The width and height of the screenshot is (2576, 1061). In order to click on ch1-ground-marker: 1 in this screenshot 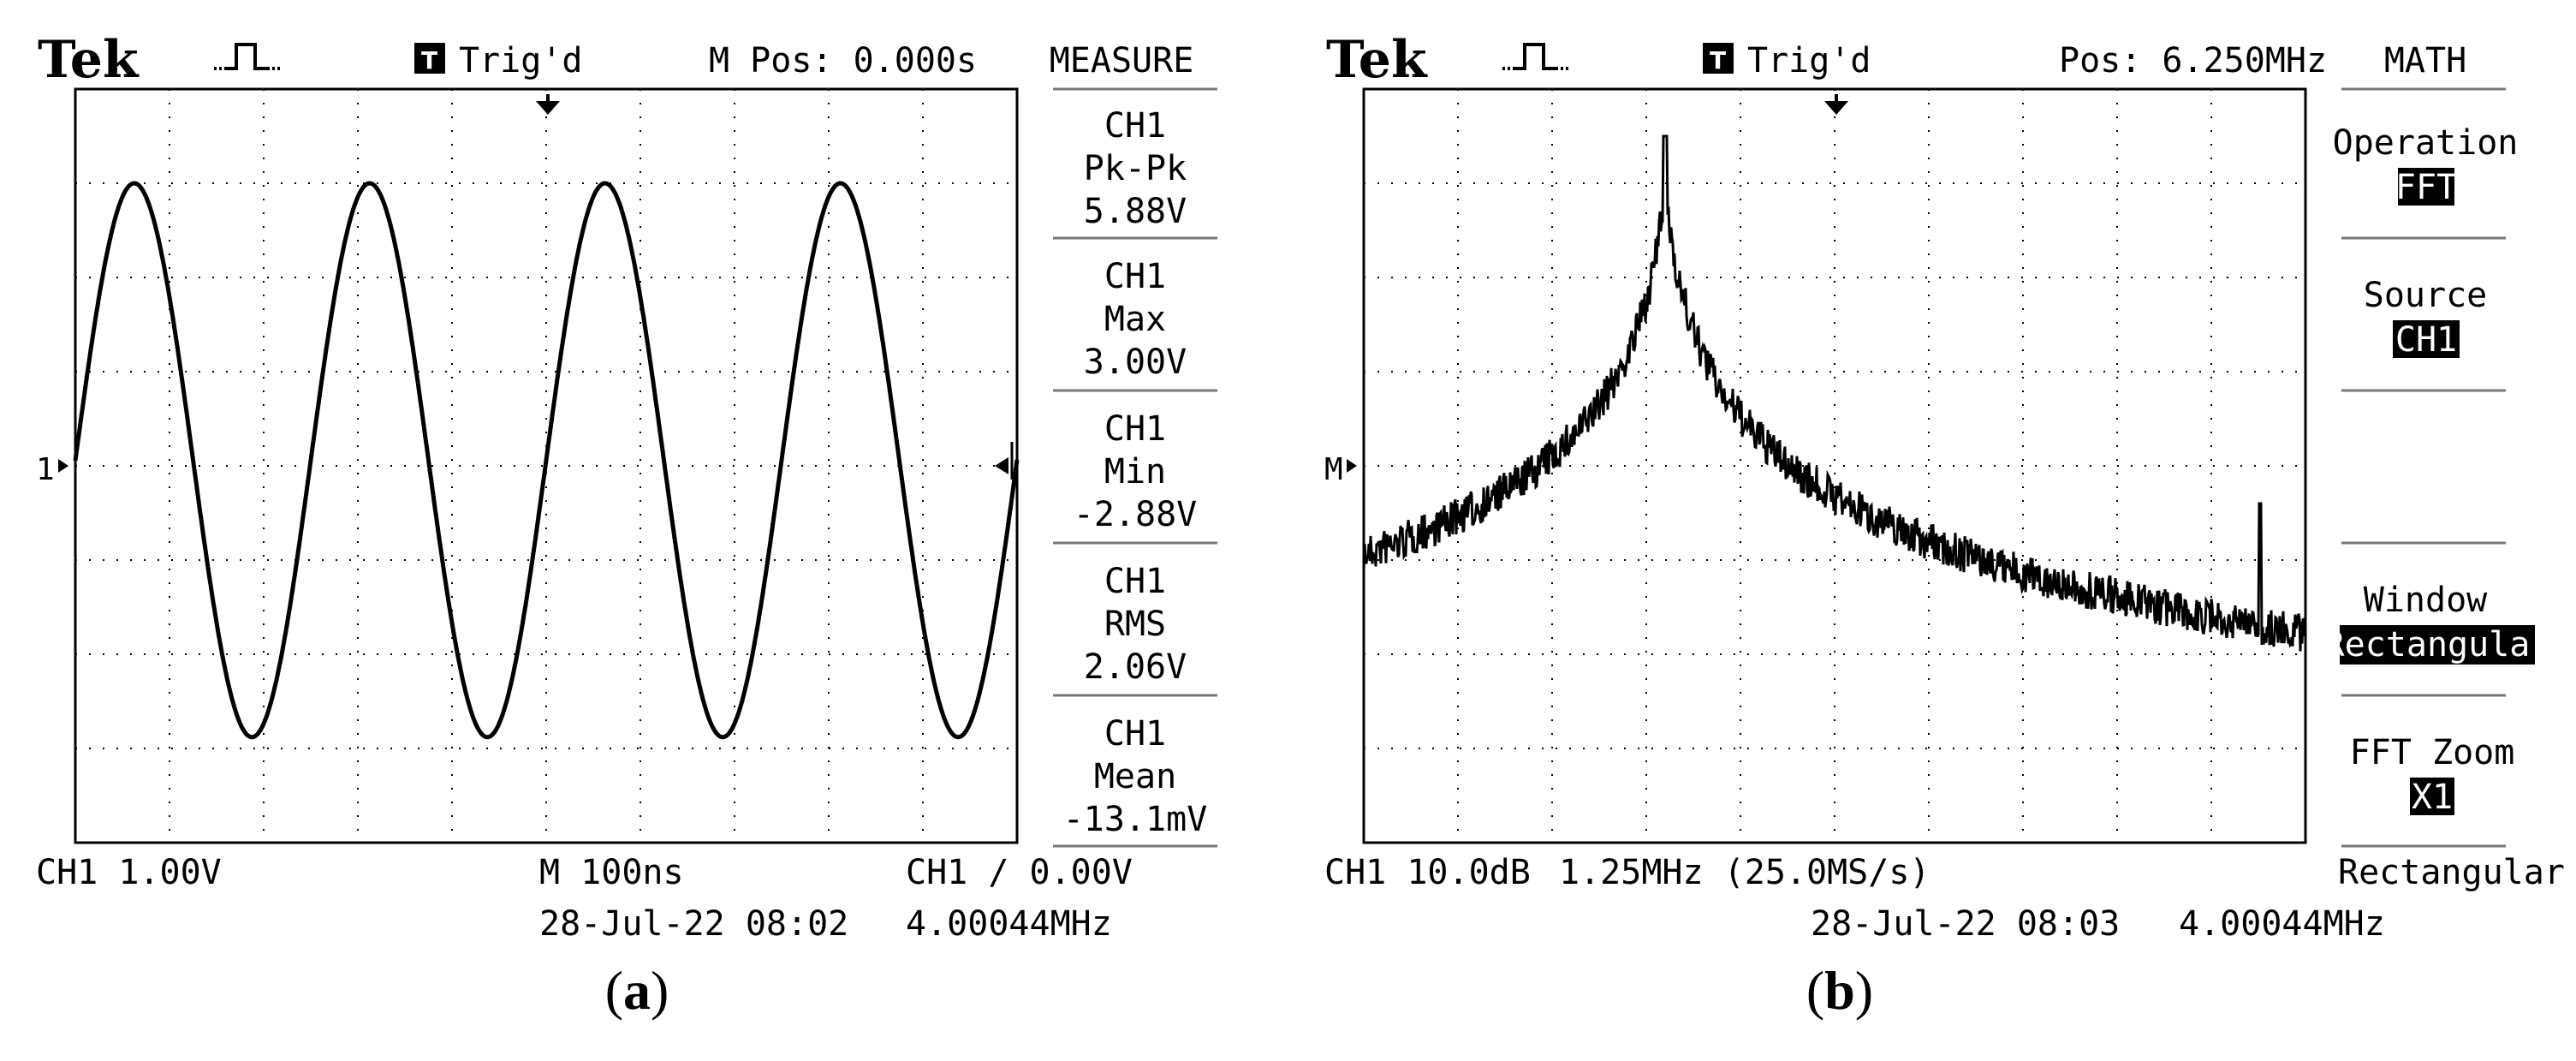, I will do `click(45, 469)`.